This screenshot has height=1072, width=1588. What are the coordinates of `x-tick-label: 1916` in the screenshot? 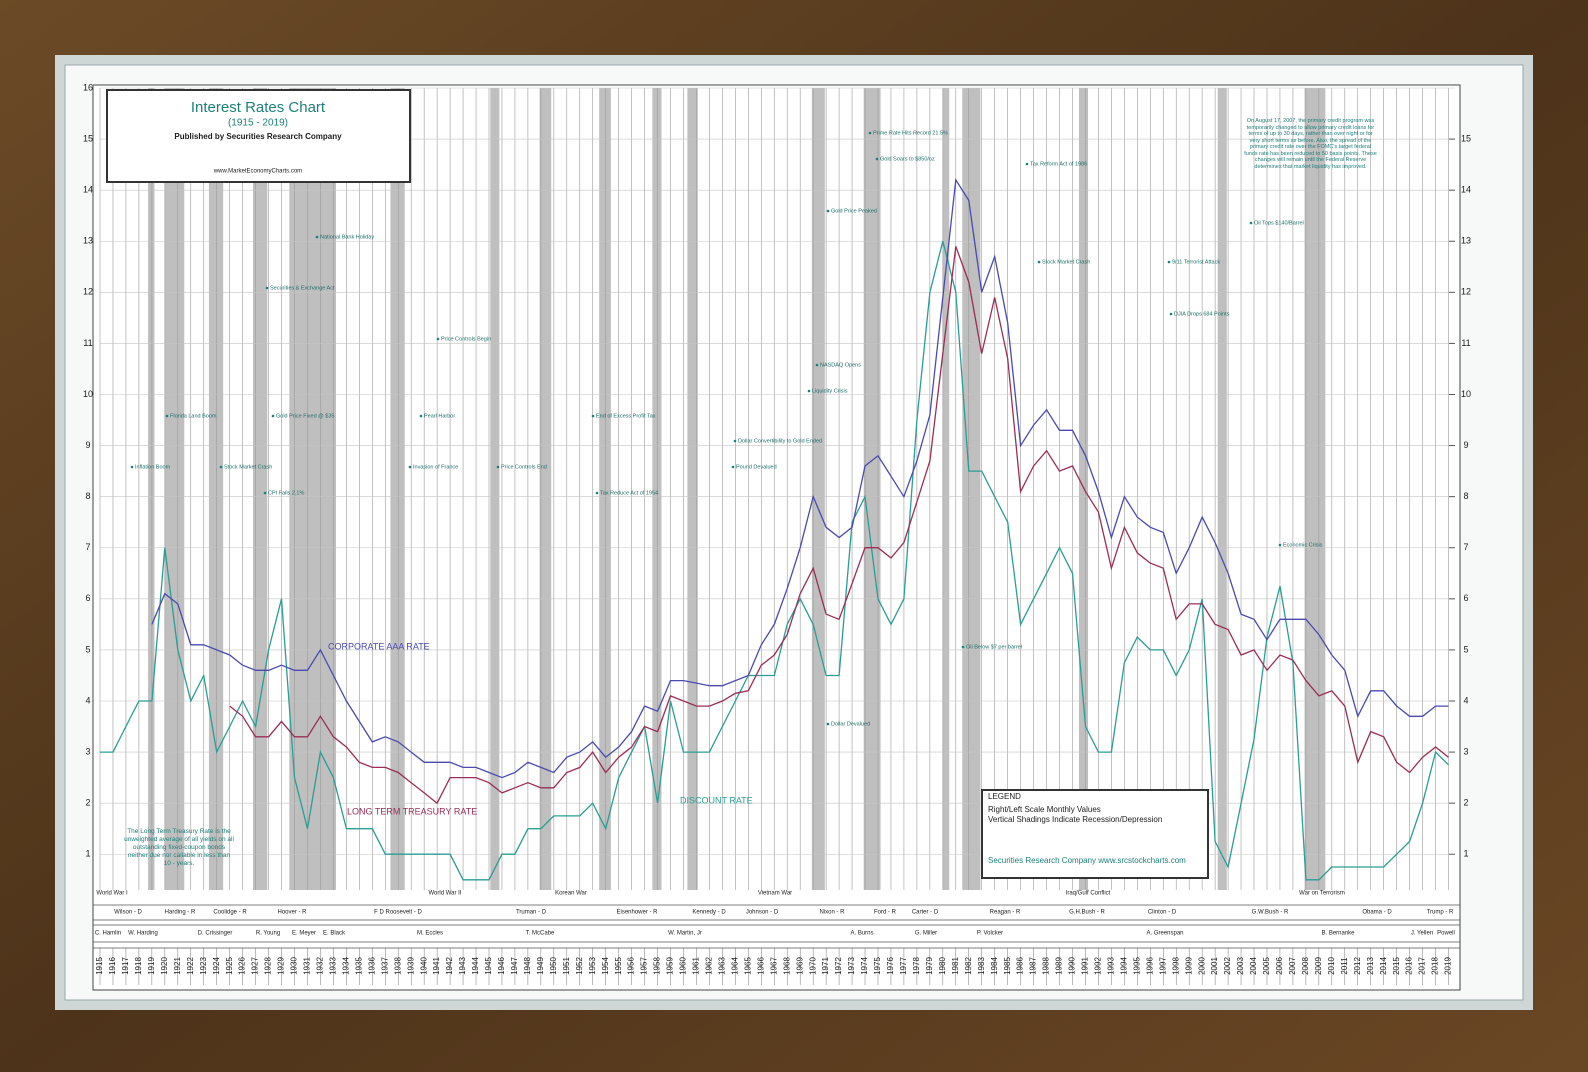 It's located at (112, 966).